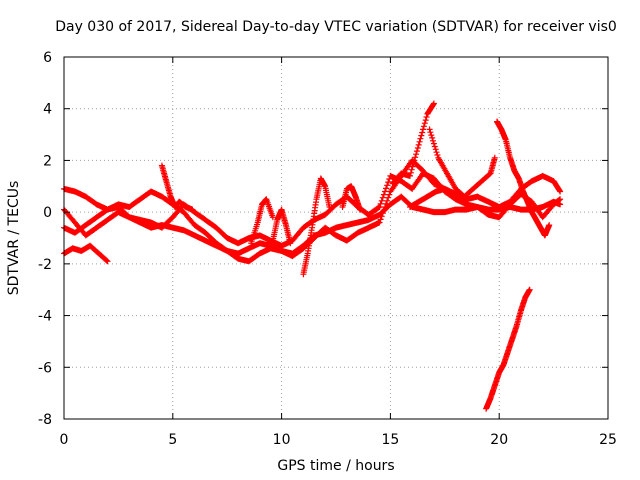 This screenshot has width=640, height=480. Describe the element at coordinates (335, 466) in the screenshot. I see `x-axis-label: GPS time / hours` at that location.